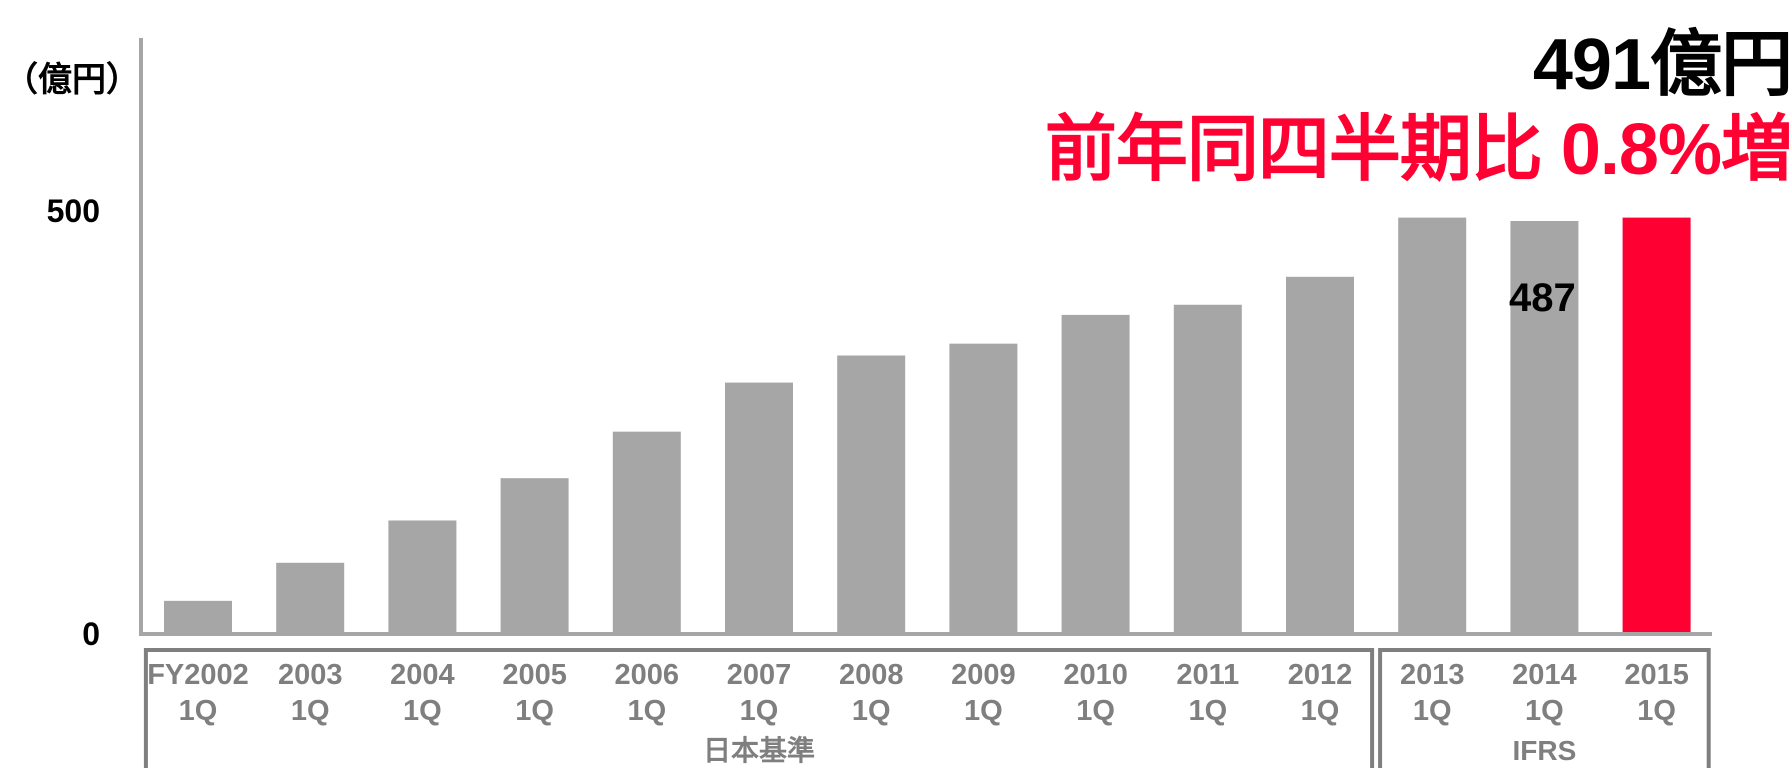 Image resolution: width=1792 pixels, height=768 pixels. I want to click on y-tick-label: 500, so click(73, 211).